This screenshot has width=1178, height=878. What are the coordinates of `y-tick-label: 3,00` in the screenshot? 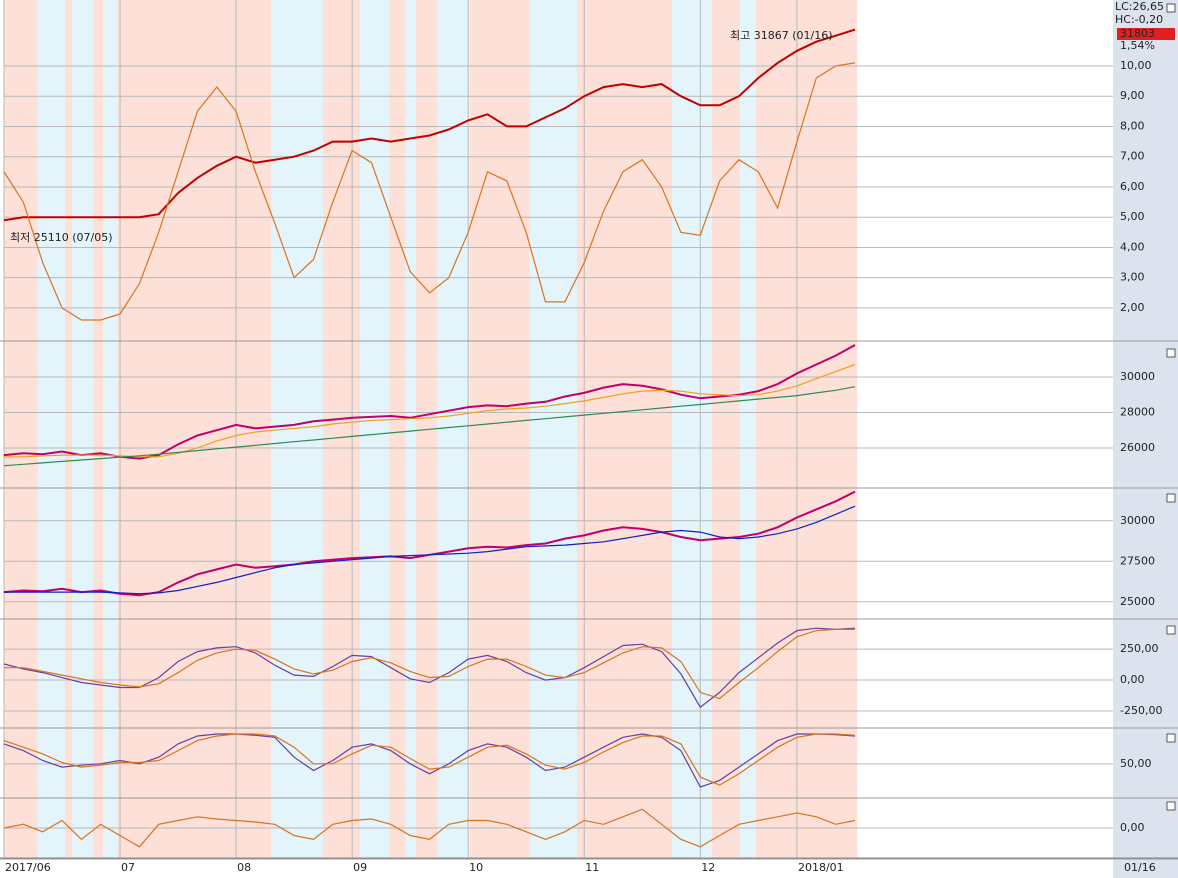 It's located at (1132, 277).